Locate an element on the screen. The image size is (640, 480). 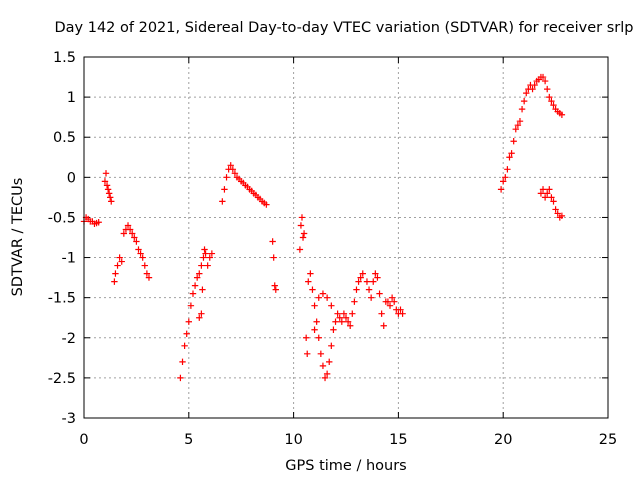
y-tick-label: -3 is located at coordinates (69, 419).